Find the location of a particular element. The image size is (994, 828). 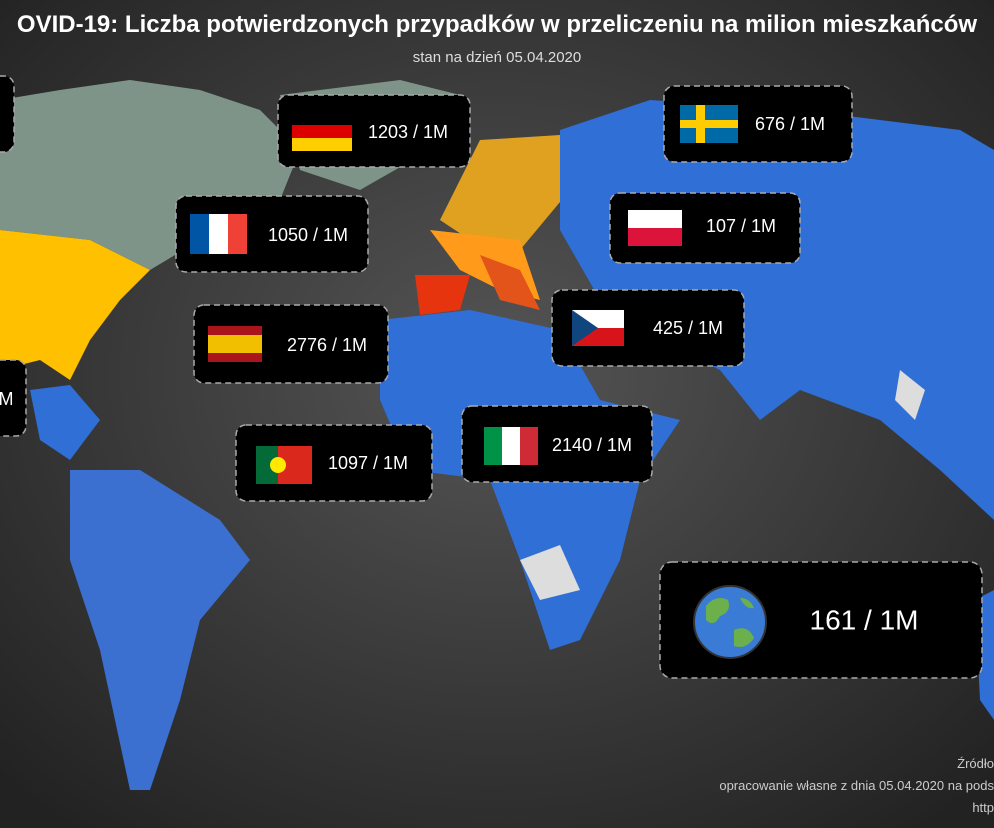

source-label: Źródło is located at coordinates (975, 763).